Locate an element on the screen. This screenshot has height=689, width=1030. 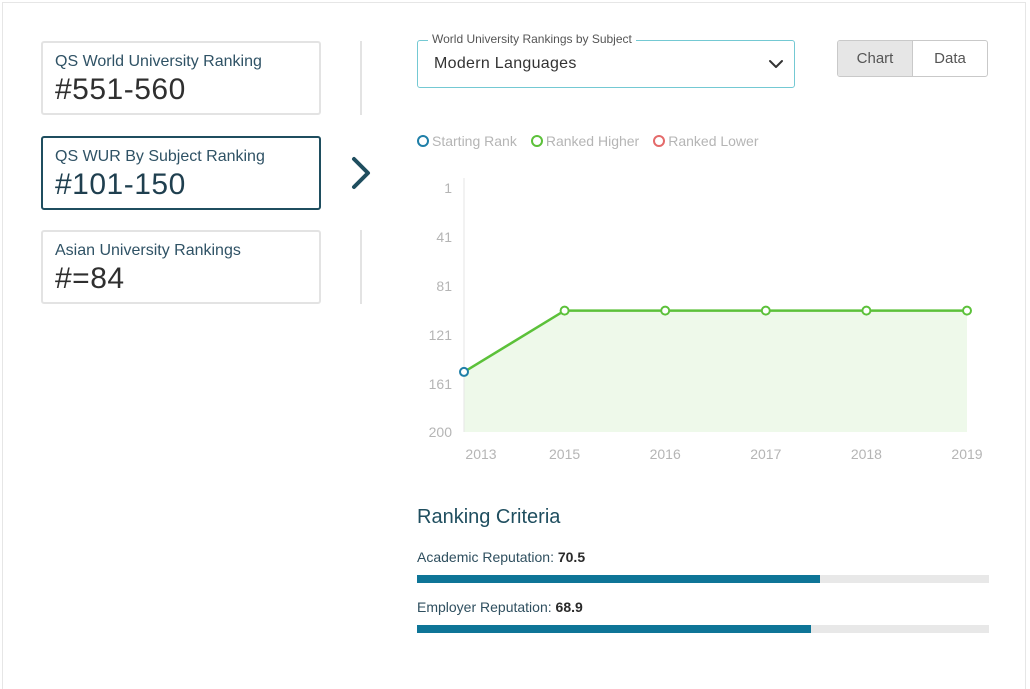
x-tick-label: 2017 is located at coordinates (765, 454).